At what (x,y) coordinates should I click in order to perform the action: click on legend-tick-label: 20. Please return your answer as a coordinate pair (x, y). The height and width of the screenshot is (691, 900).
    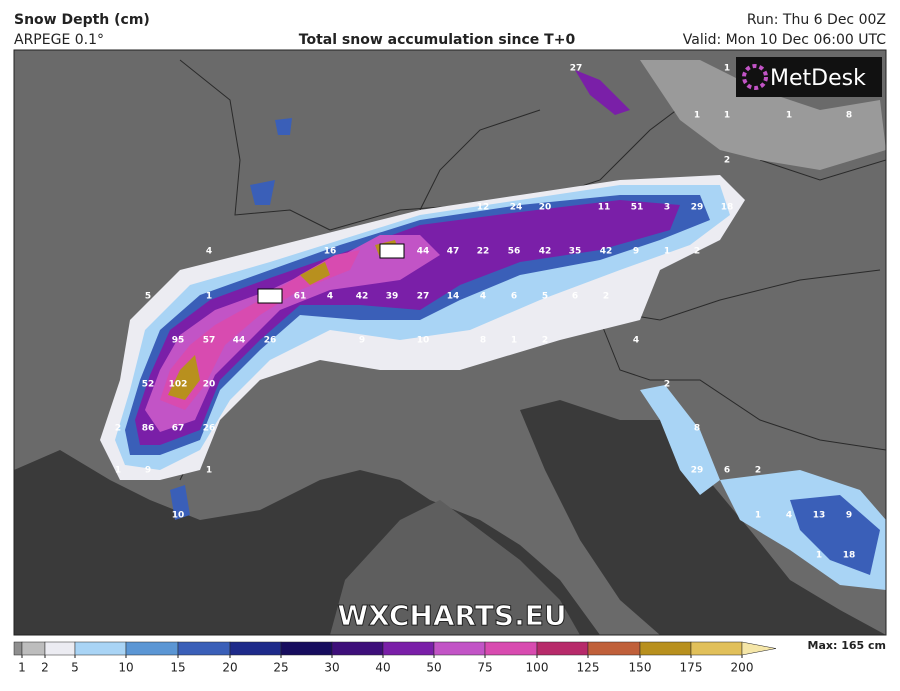
    Looking at the image, I should click on (229, 668).